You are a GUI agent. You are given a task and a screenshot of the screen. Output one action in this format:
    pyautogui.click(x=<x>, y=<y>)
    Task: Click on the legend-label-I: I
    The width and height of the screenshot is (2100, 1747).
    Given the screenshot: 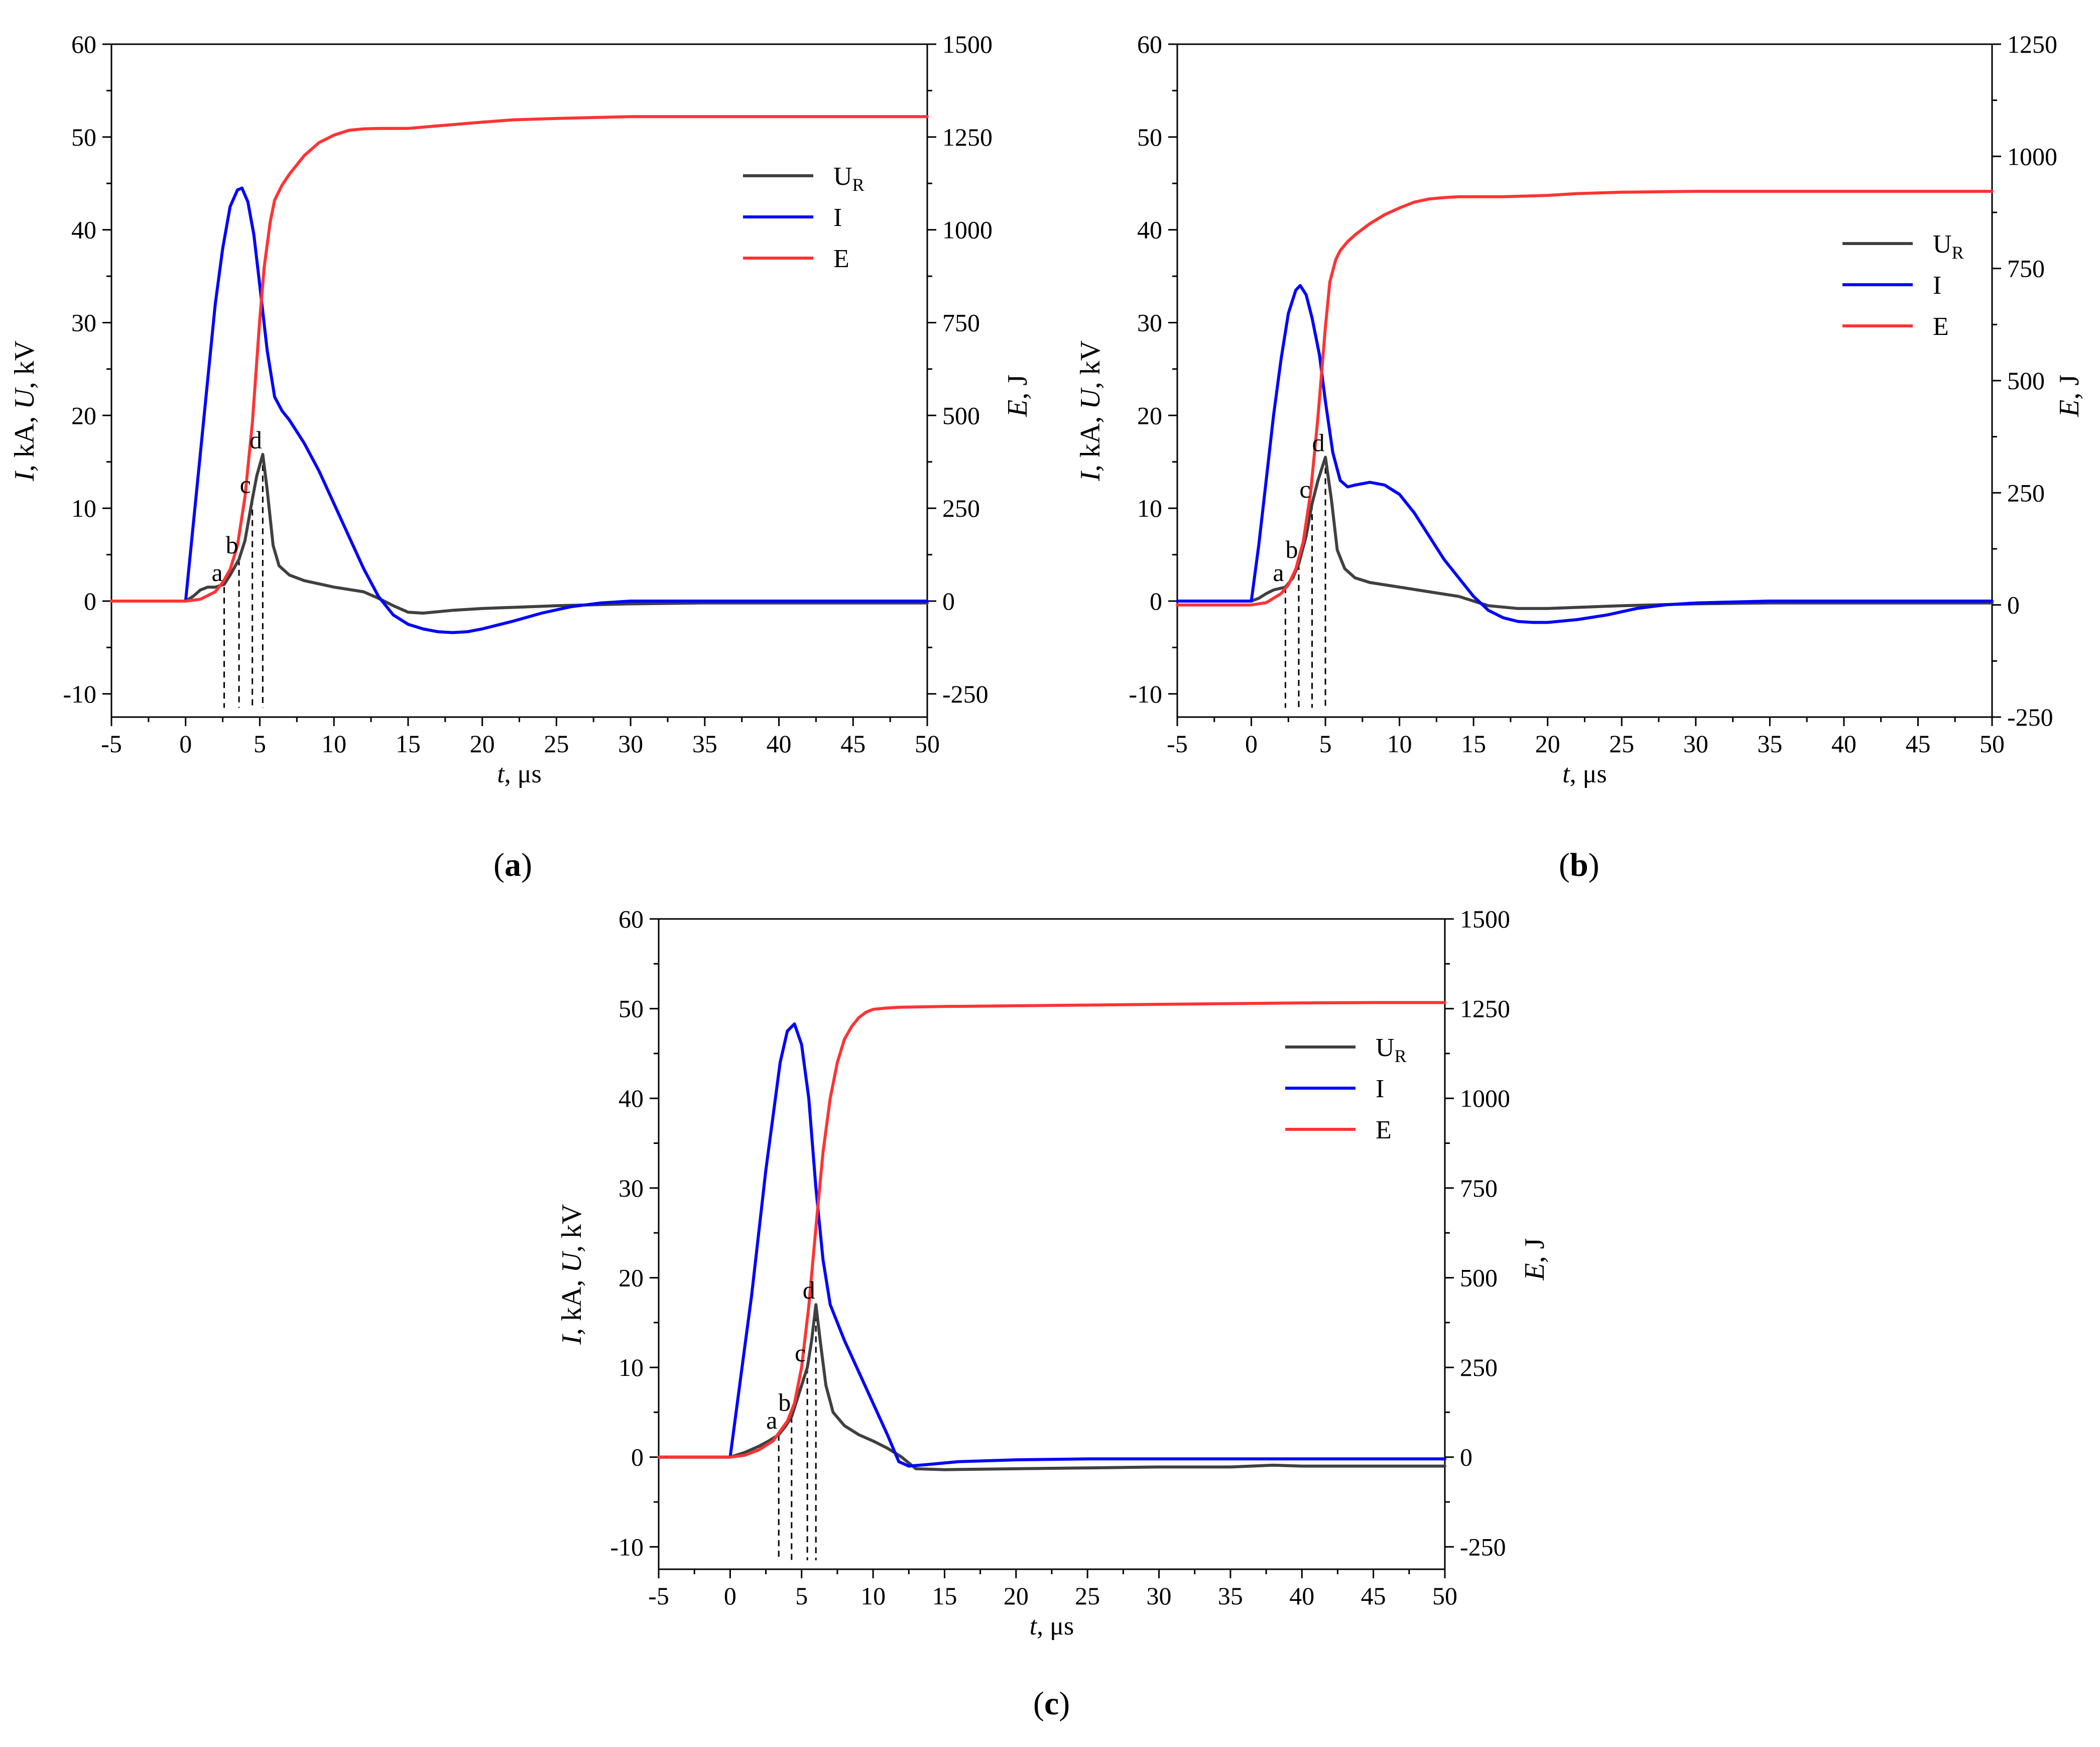 What is the action you would take?
    pyautogui.click(x=1380, y=1089)
    